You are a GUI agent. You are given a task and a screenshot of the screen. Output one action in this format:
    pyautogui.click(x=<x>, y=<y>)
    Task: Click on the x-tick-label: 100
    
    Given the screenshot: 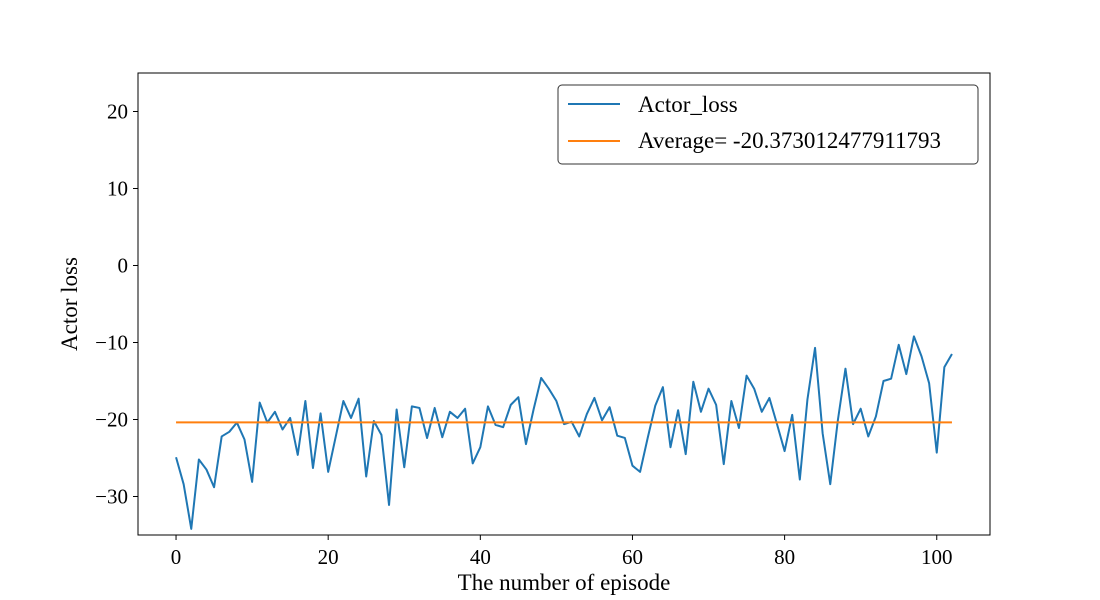 What is the action you would take?
    pyautogui.click(x=937, y=557)
    